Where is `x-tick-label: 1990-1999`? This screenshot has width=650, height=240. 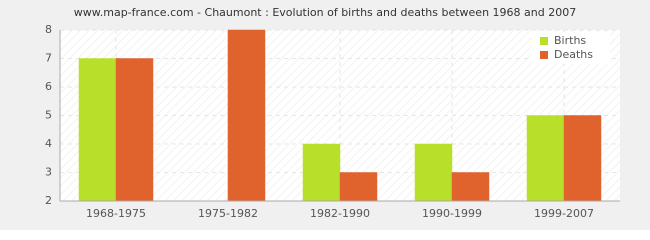 x-tick-label: 1990-1999 is located at coordinates (452, 213).